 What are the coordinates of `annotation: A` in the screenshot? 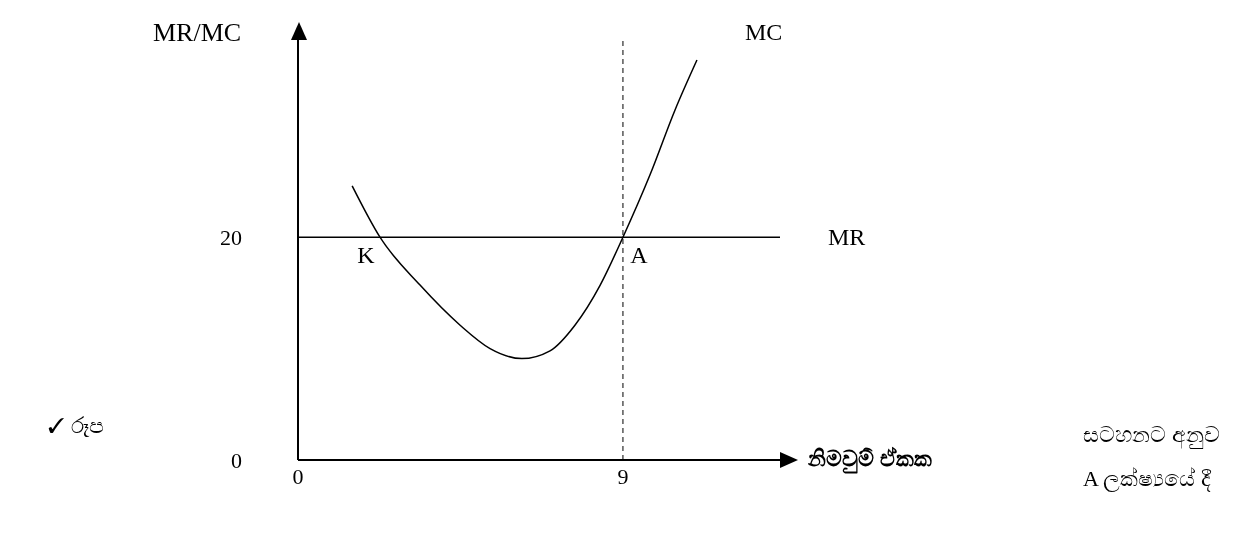 It's located at (639, 255).